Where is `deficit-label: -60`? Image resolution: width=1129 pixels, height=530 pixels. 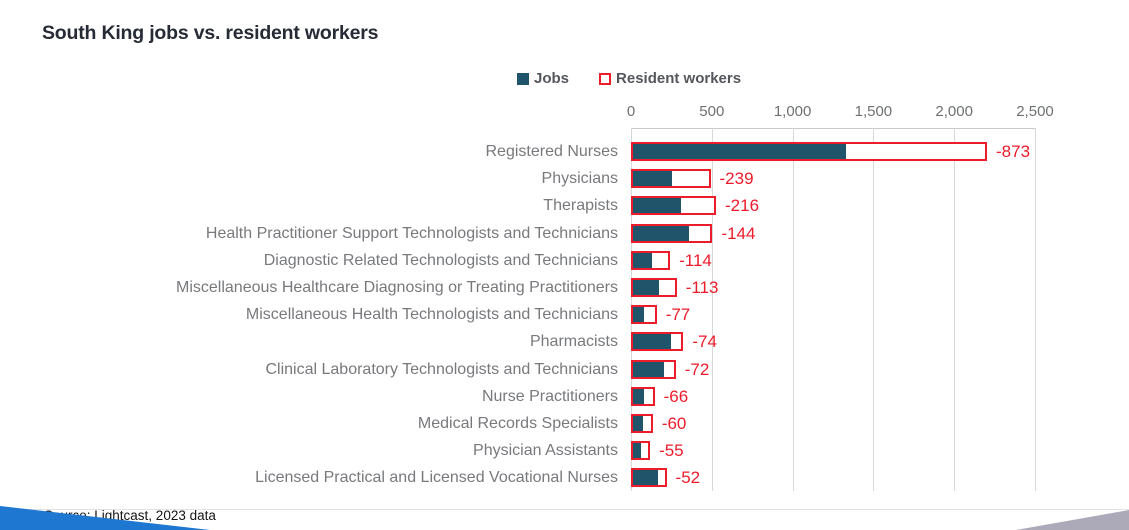 deficit-label: -60 is located at coordinates (674, 423).